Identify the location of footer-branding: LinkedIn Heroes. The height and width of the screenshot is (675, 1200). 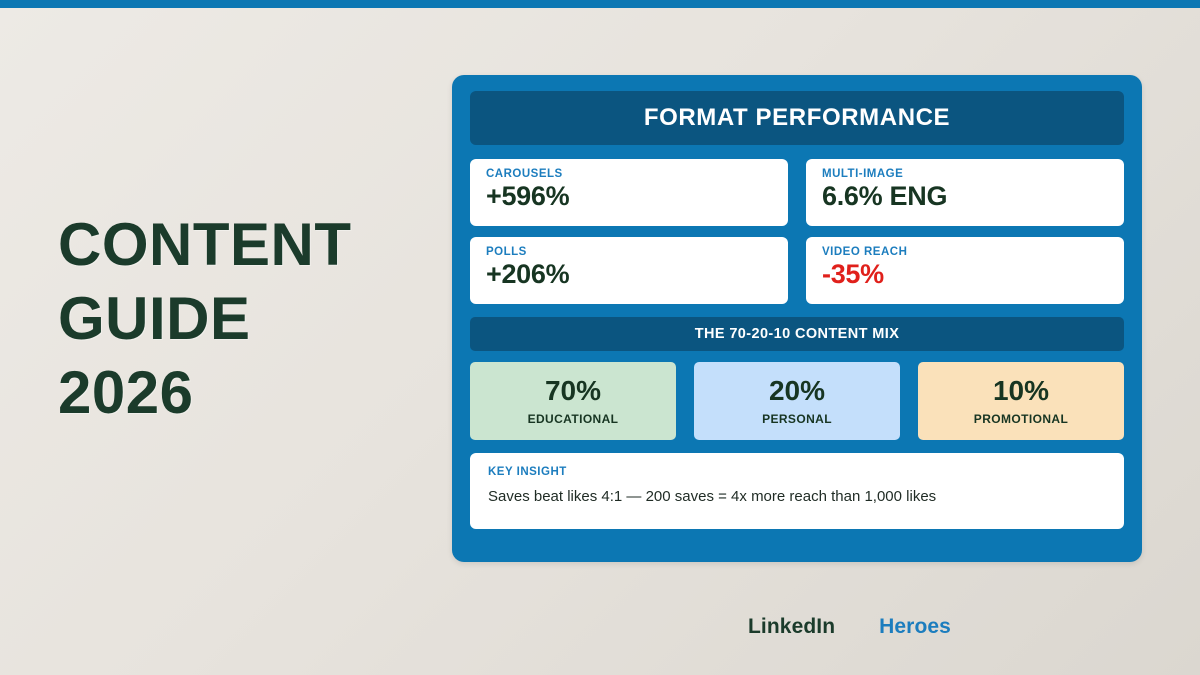
(849, 627).